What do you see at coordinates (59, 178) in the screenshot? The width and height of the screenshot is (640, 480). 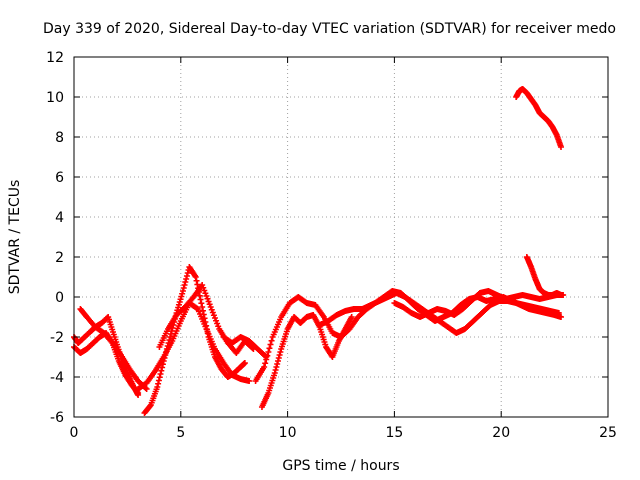 I see `y-tick-label: 6` at bounding box center [59, 178].